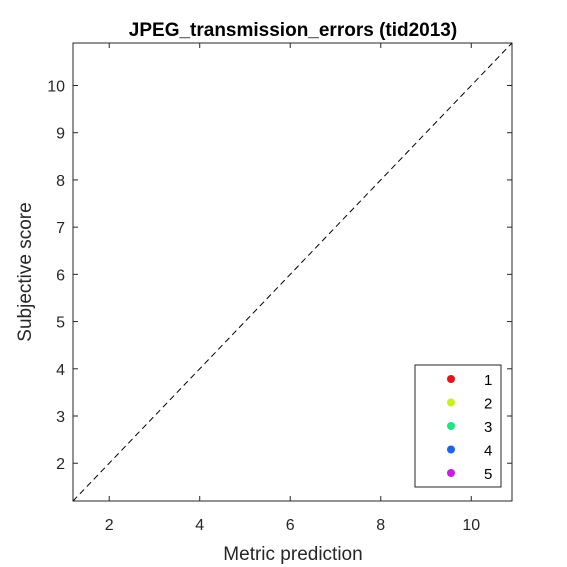  What do you see at coordinates (293, 30) in the screenshot?
I see `chart-title: JPEG_transmission_errors (tid2013)` at bounding box center [293, 30].